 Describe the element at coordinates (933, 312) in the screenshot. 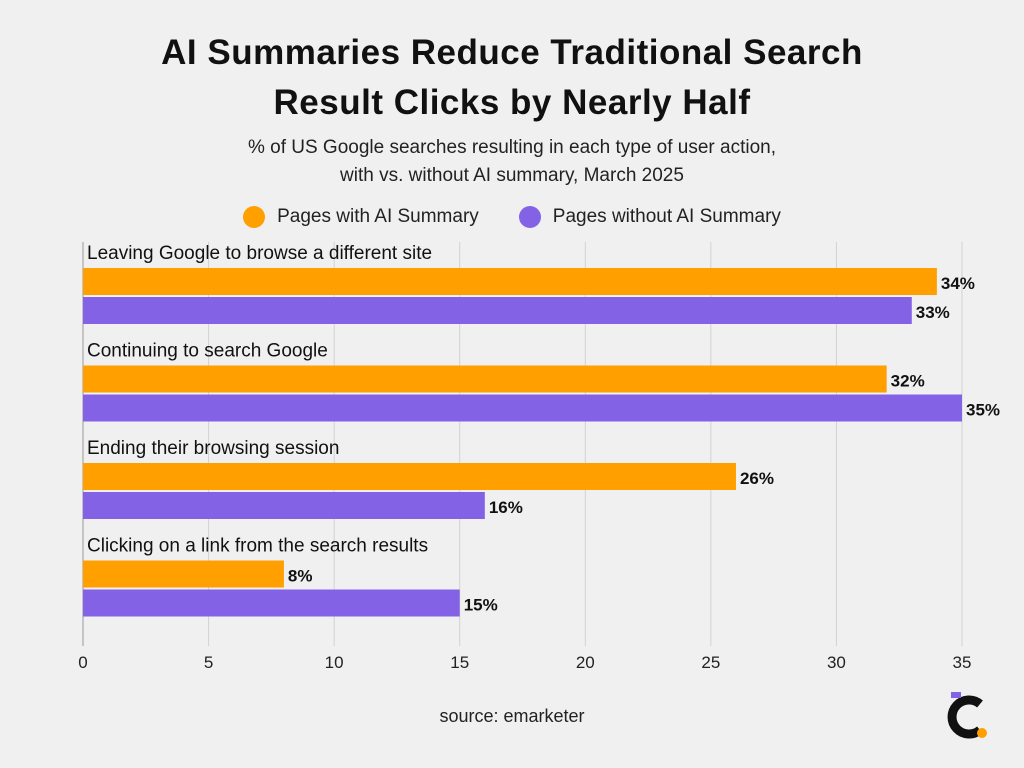

I see `data-label: 33%` at that location.